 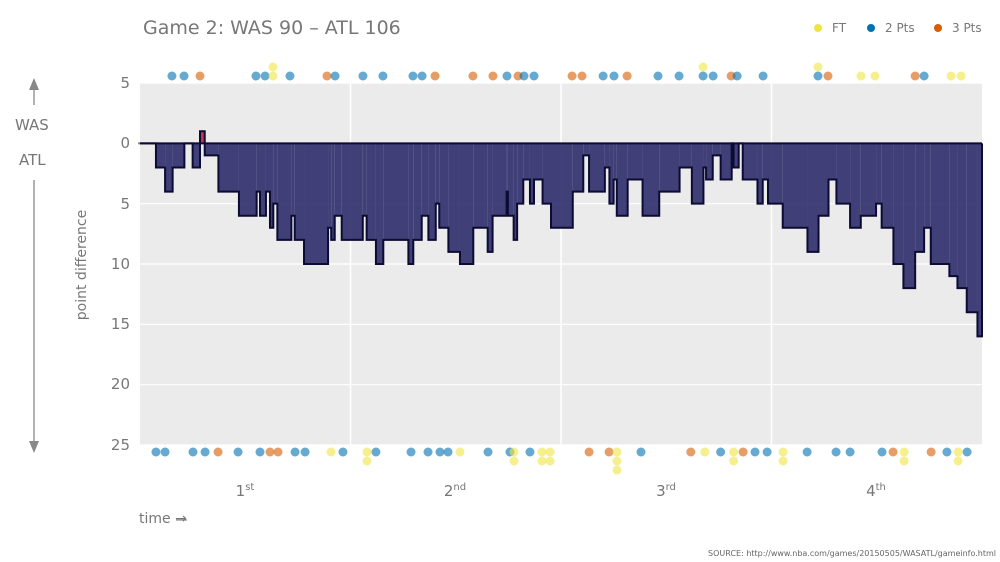 I want to click on y-tick-label: 15, so click(x=120, y=324).